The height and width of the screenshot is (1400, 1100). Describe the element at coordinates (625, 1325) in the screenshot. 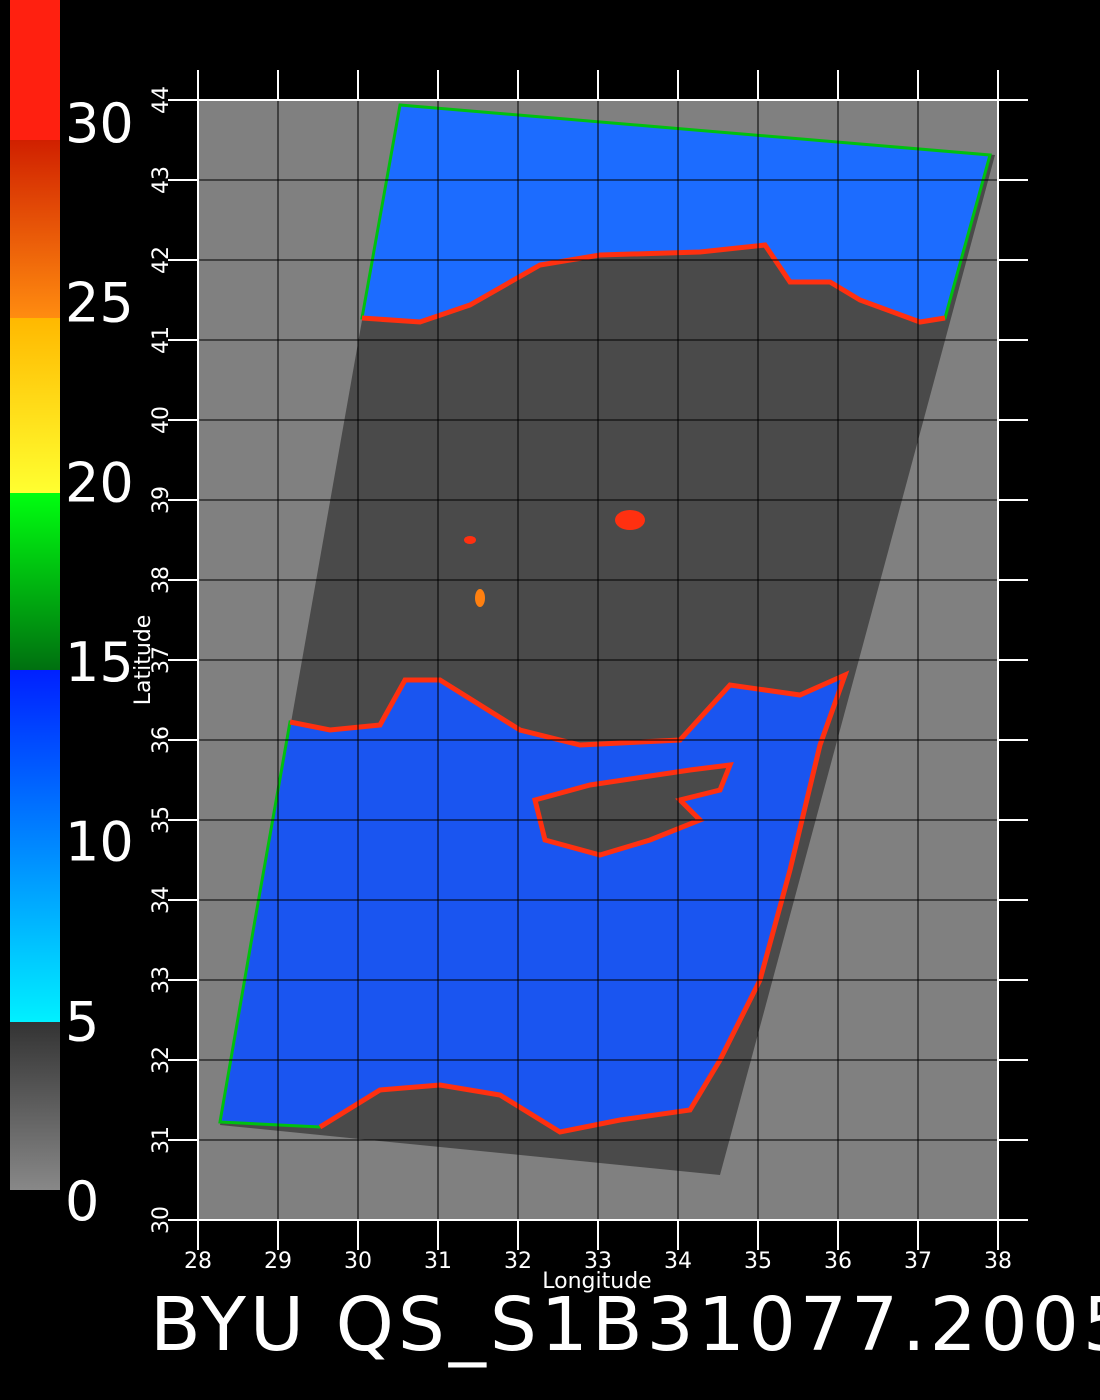

I see `title: BYU QS_S1B31077.20051` at that location.